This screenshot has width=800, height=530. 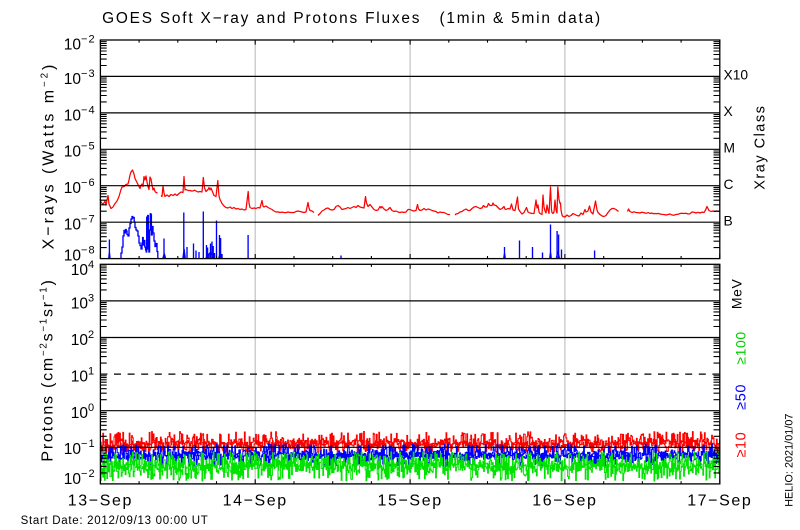 I want to click on svg-text: X, so click(x=728, y=111).